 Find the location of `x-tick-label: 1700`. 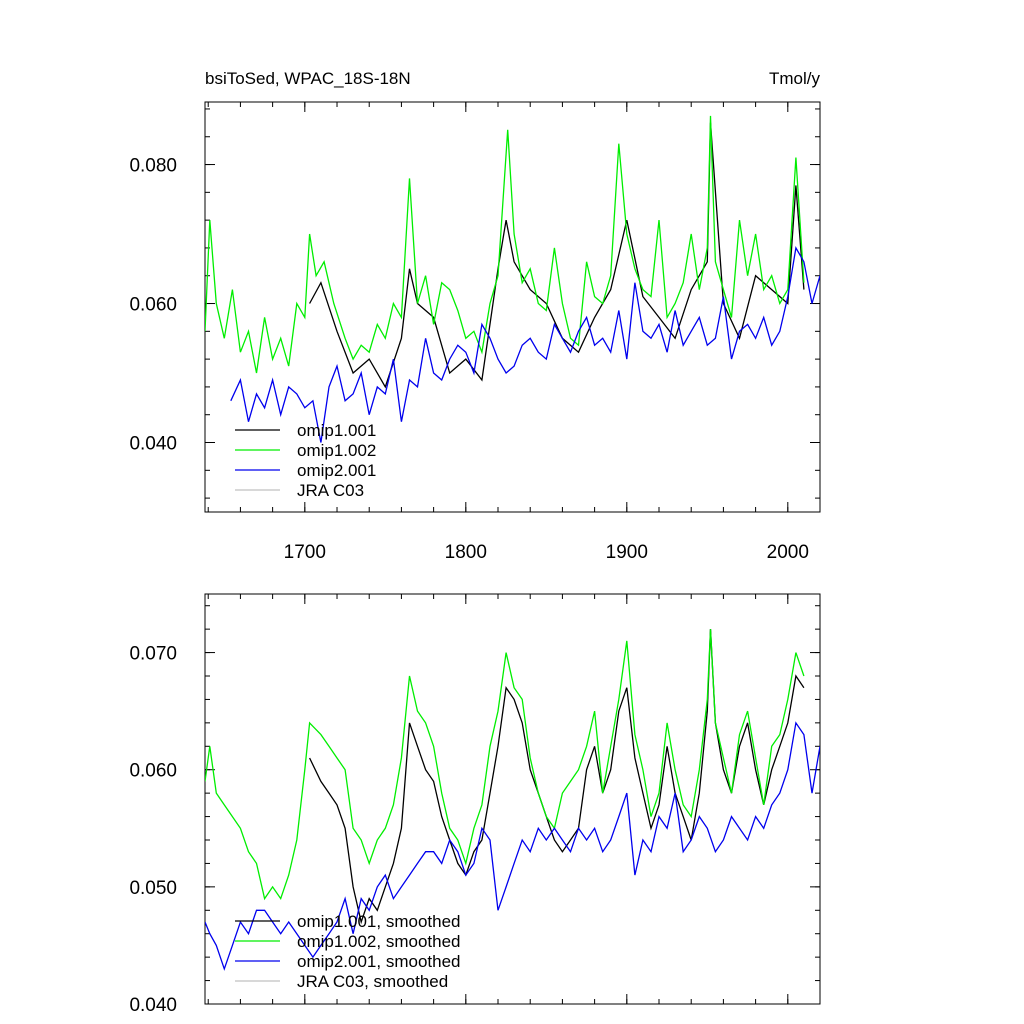

x-tick-label: 1700 is located at coordinates (305, 552).